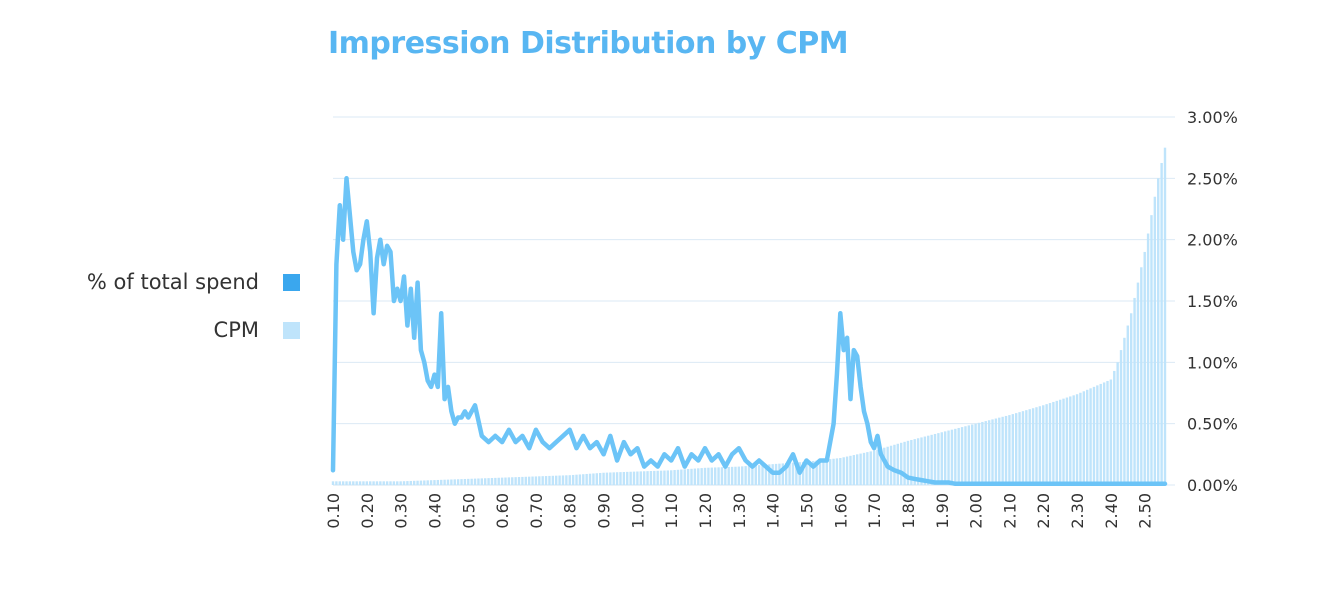 This screenshot has height=616, width=1332. Describe the element at coordinates (570, 511) in the screenshot. I see `x-tick-label: 0.80` at that location.